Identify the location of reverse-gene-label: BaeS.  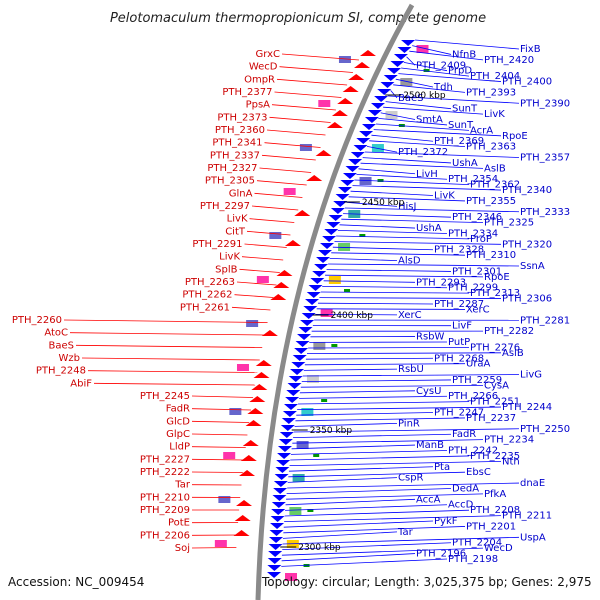
(62, 345).